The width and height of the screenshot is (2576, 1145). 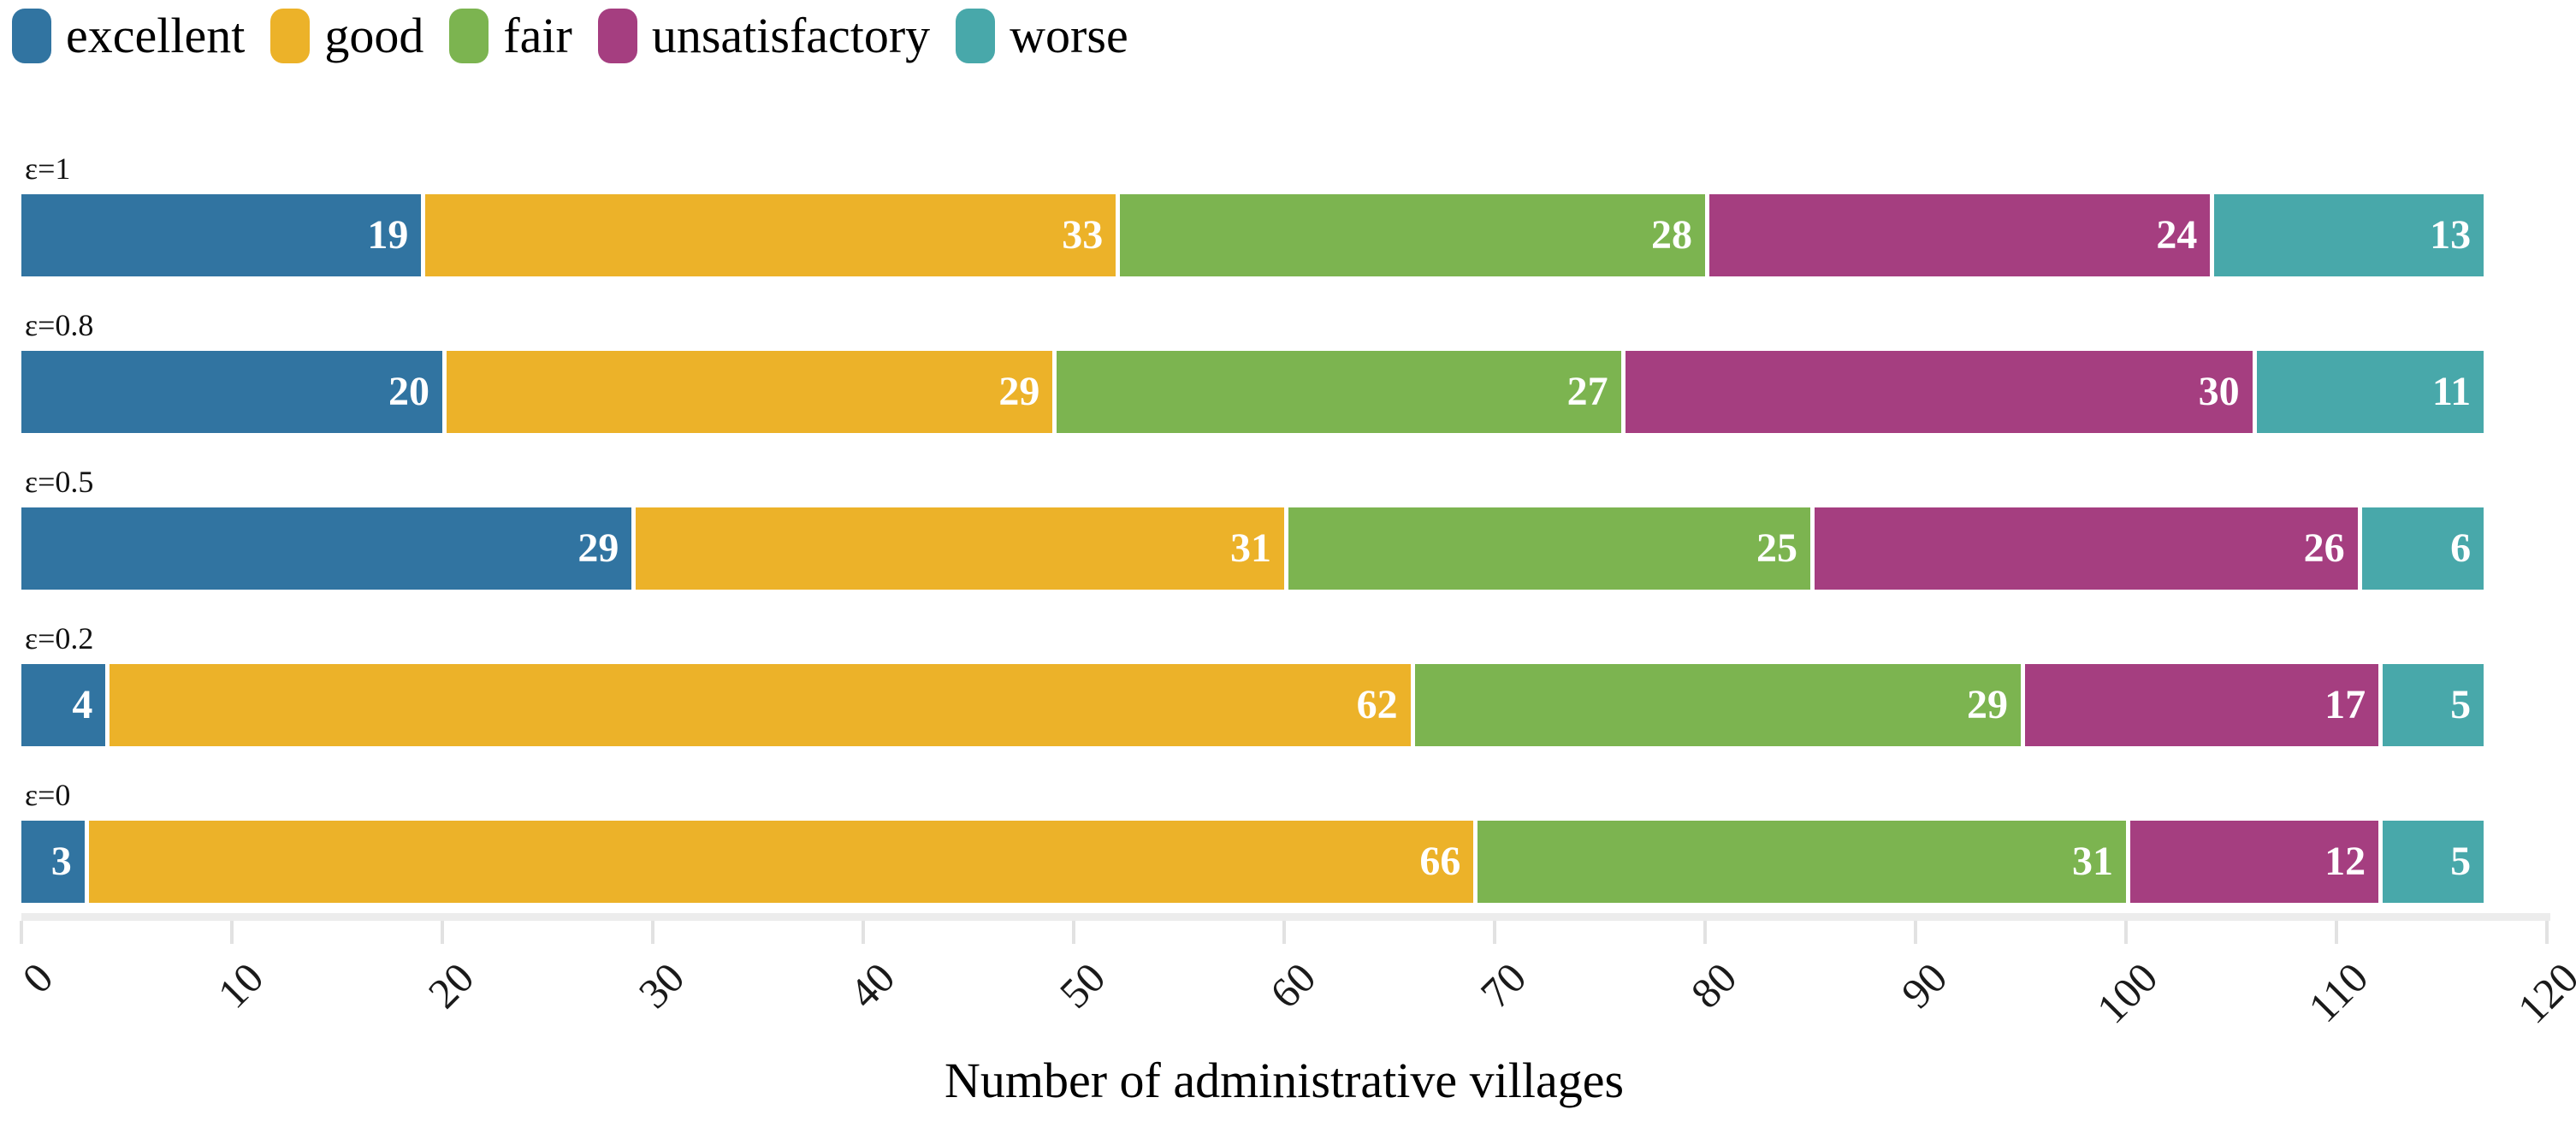 What do you see at coordinates (1924, 984) in the screenshot?
I see `x-tick-label: 90` at bounding box center [1924, 984].